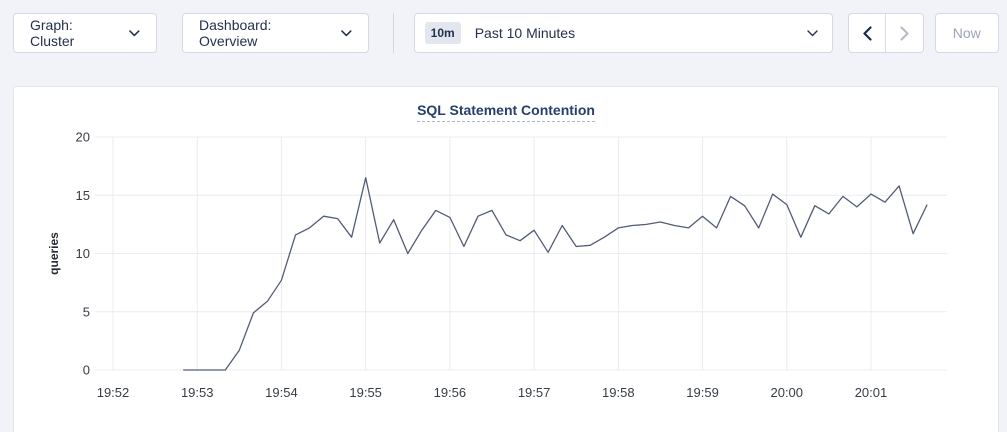  Describe the element at coordinates (83, 195) in the screenshot. I see `y-tick-label: 15` at that location.